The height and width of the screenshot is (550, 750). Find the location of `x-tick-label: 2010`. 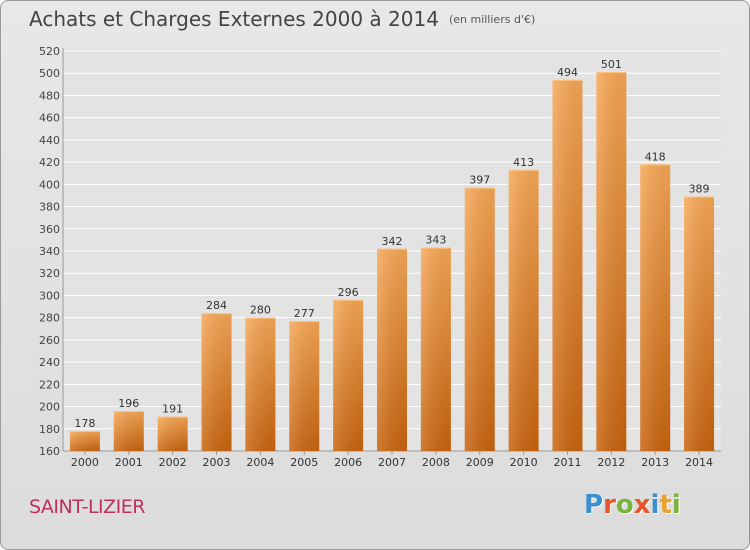

x-tick-label: 2010 is located at coordinates (524, 462).